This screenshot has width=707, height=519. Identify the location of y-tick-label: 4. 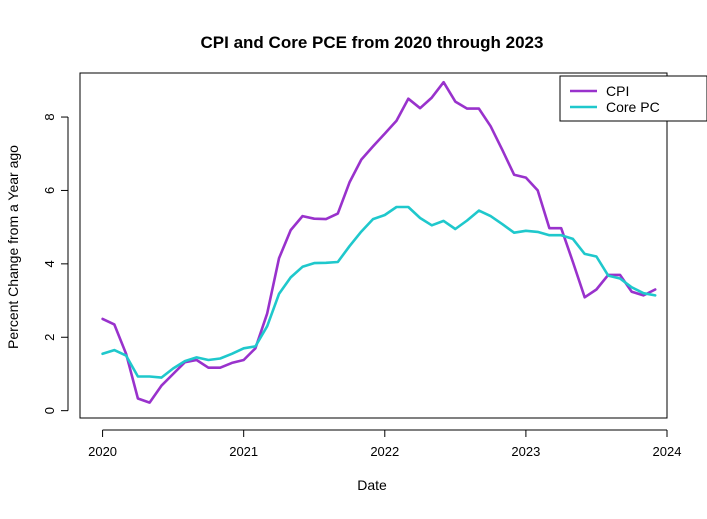
(49, 263).